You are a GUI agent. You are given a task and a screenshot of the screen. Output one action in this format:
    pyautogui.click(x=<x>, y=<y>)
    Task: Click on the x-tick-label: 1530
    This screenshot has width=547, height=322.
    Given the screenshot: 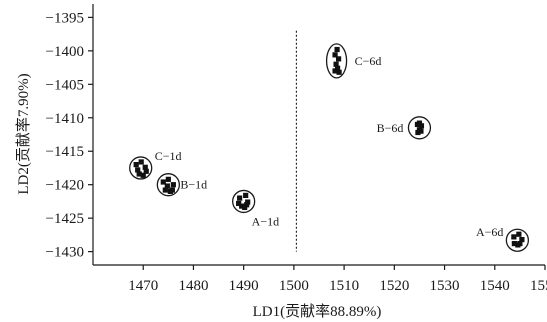 What is the action you would take?
    pyautogui.click(x=445, y=286)
    